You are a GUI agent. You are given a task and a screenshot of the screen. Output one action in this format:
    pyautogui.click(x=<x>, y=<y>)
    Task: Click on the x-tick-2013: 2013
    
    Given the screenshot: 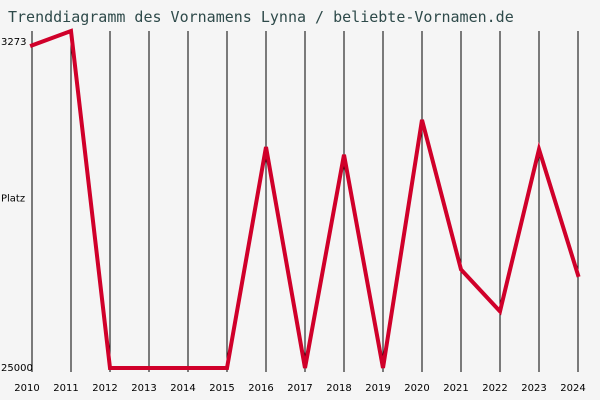 What is the action you would take?
    pyautogui.click(x=143, y=388)
    